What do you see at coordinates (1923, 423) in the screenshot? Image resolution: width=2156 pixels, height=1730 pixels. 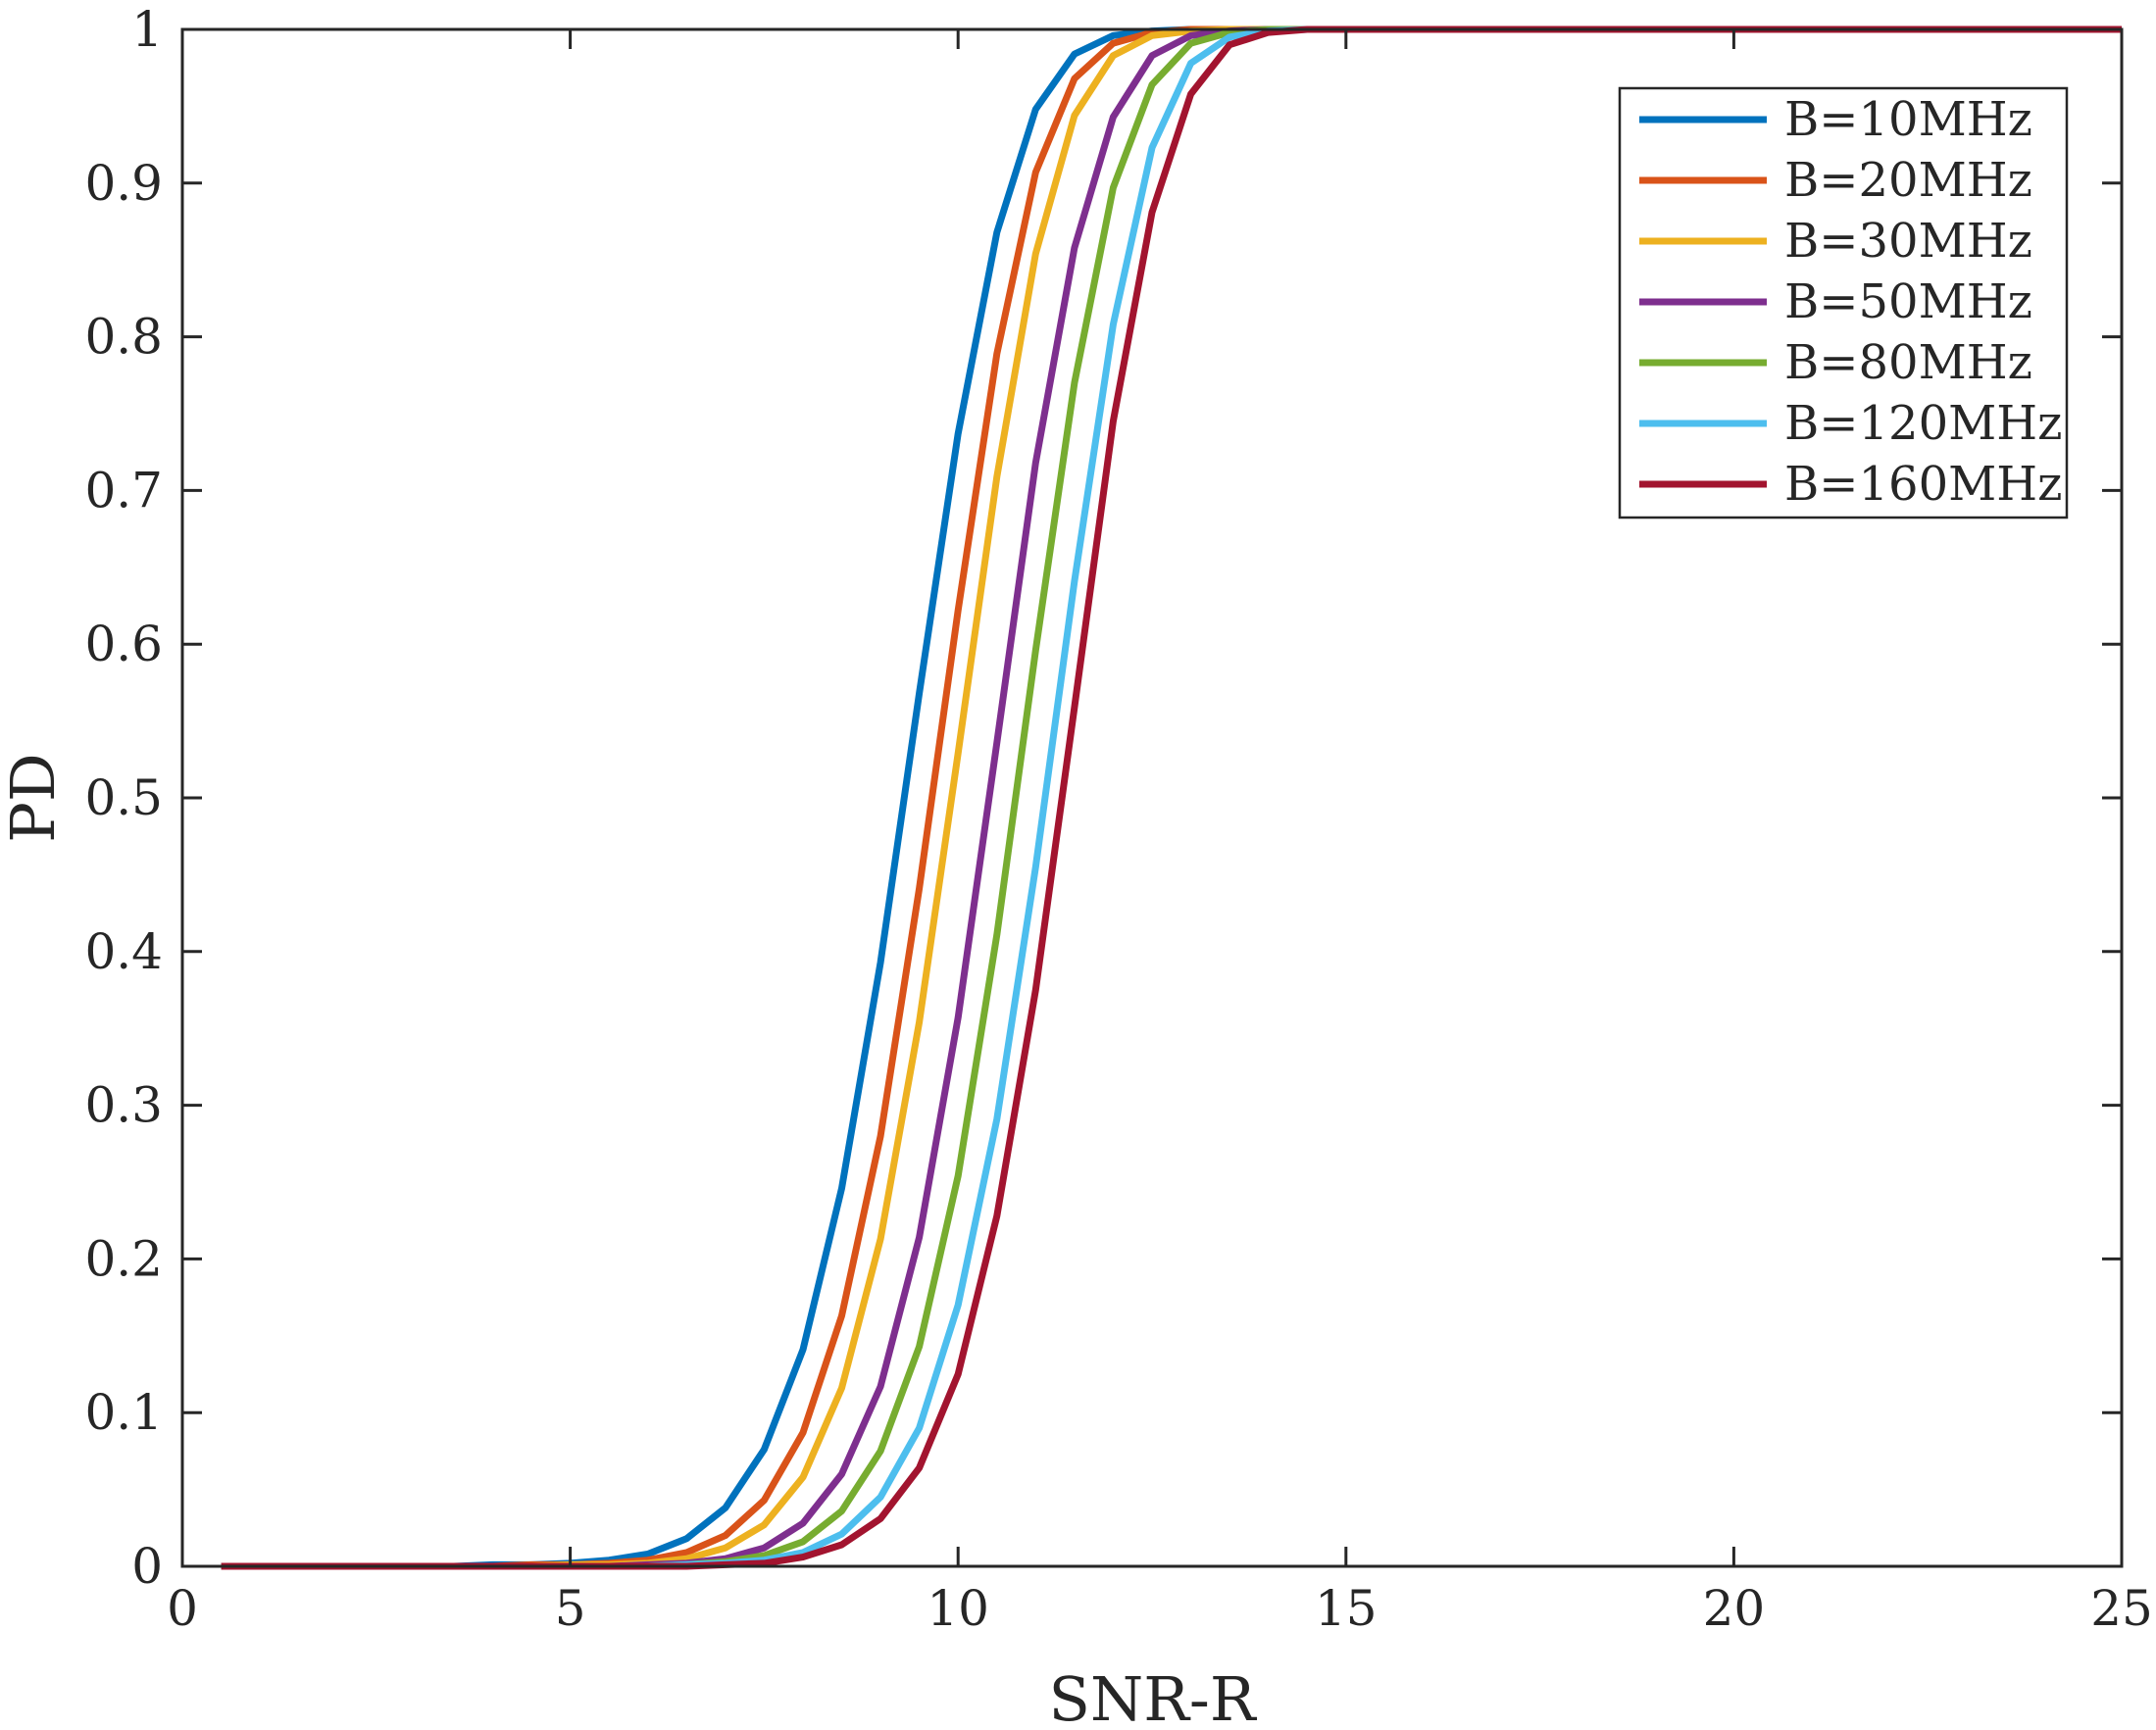 I see `legend-entry-6: B=120MHz` at bounding box center [1923, 423].